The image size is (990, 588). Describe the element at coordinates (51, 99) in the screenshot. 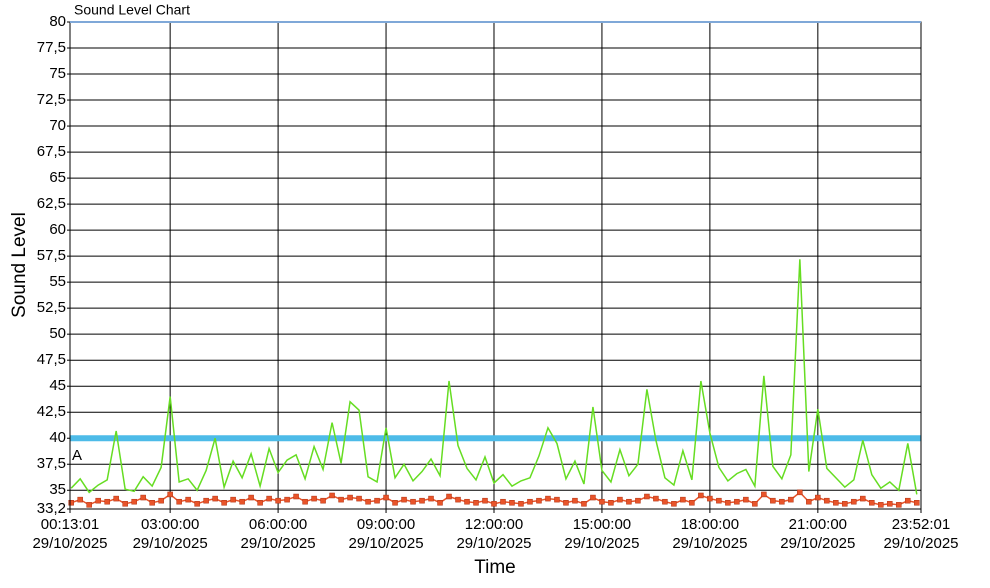

I see `y-tick-label: 72,5` at that location.